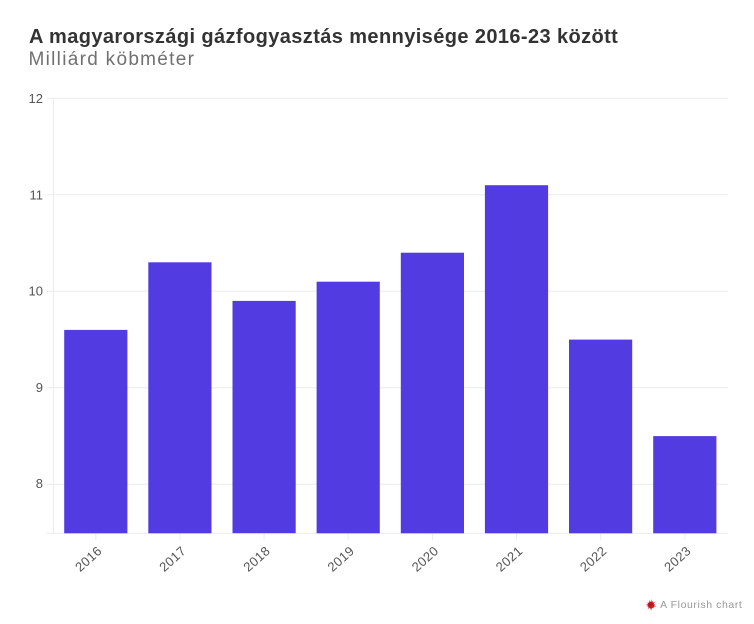  I want to click on svg-text: 2016, so click(88, 559).